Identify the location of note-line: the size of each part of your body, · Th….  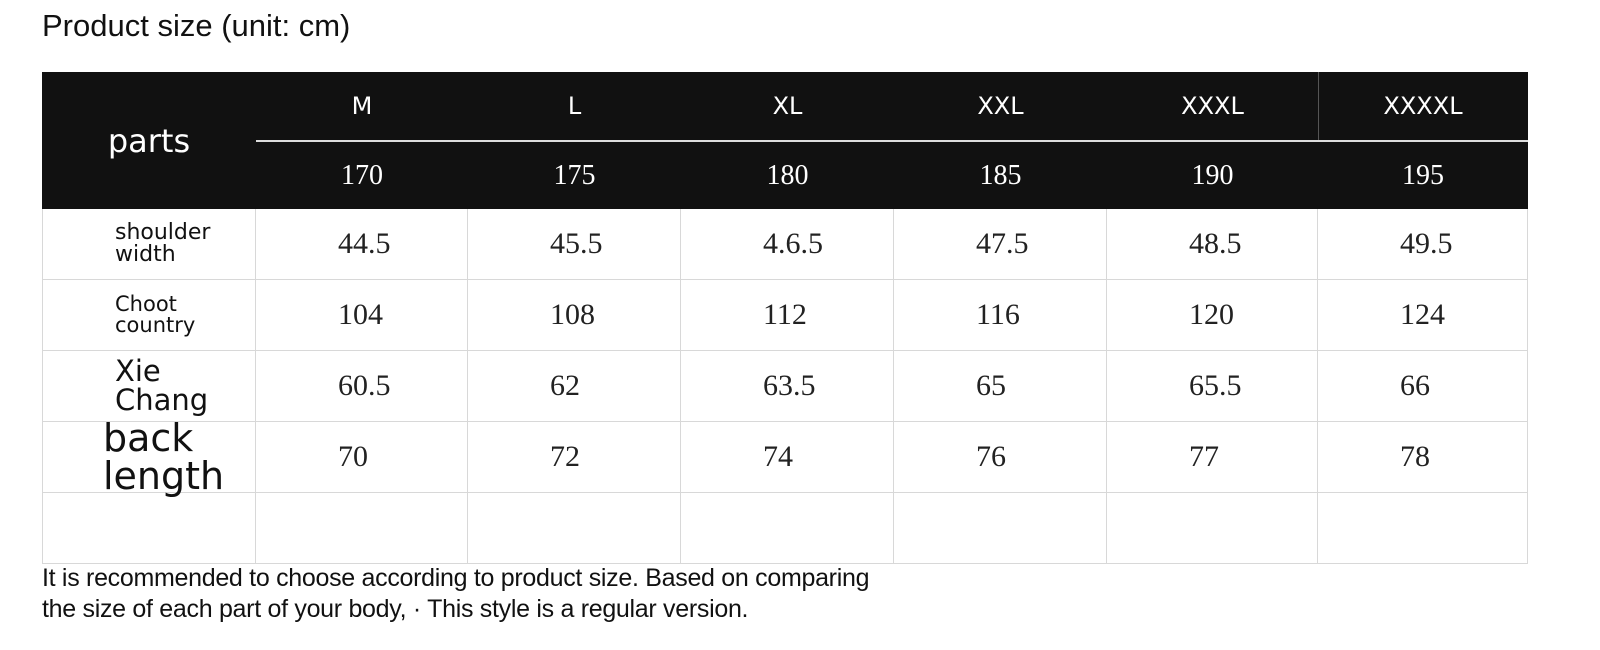
(395, 609).